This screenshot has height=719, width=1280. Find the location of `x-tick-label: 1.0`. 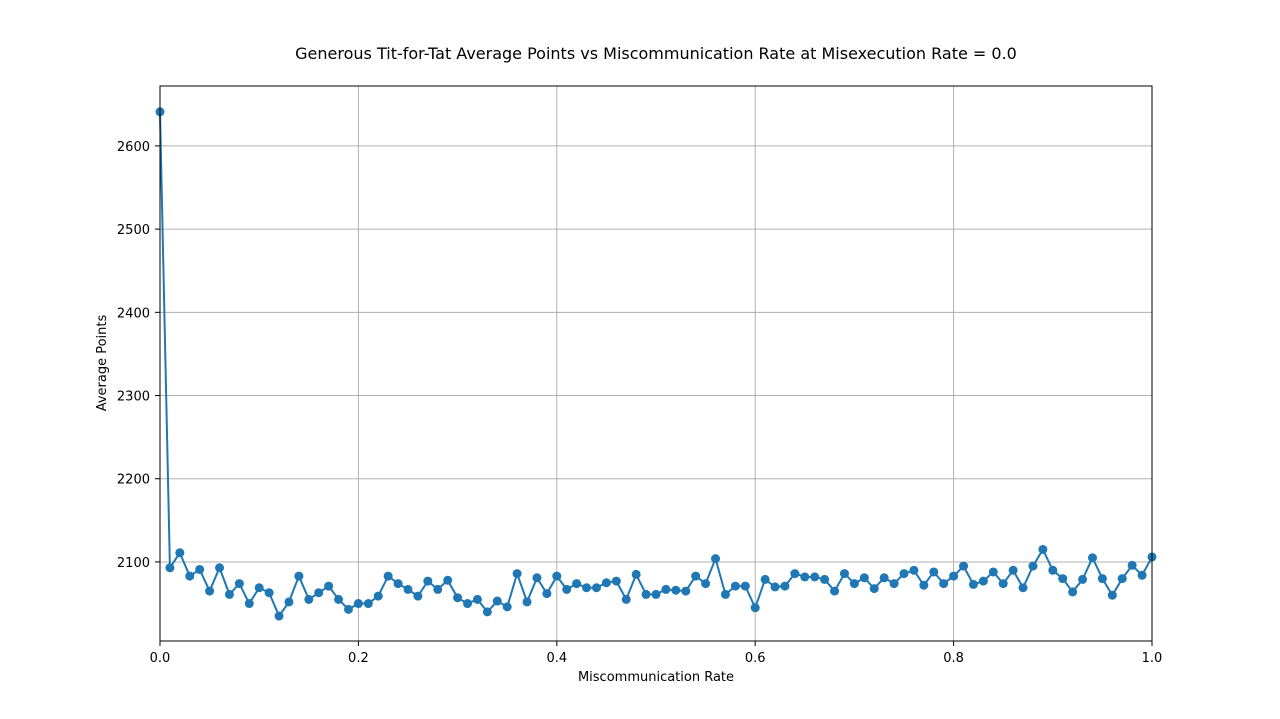

x-tick-label: 1.0 is located at coordinates (1152, 658).